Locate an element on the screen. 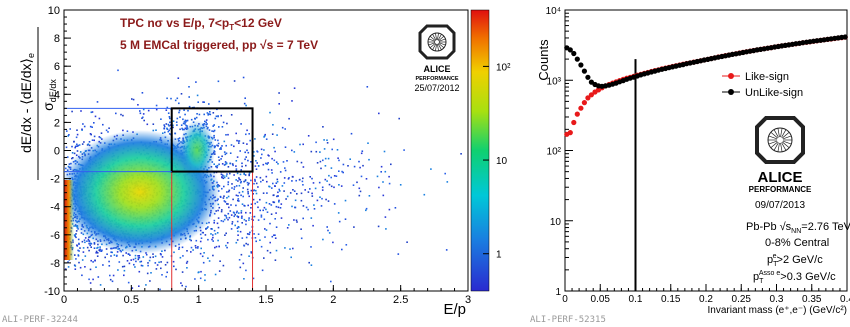 This screenshot has height=327, width=850. left-y-label-numerator: dE/dx - ⟨dE/dx⟩e is located at coordinates (27, 103).